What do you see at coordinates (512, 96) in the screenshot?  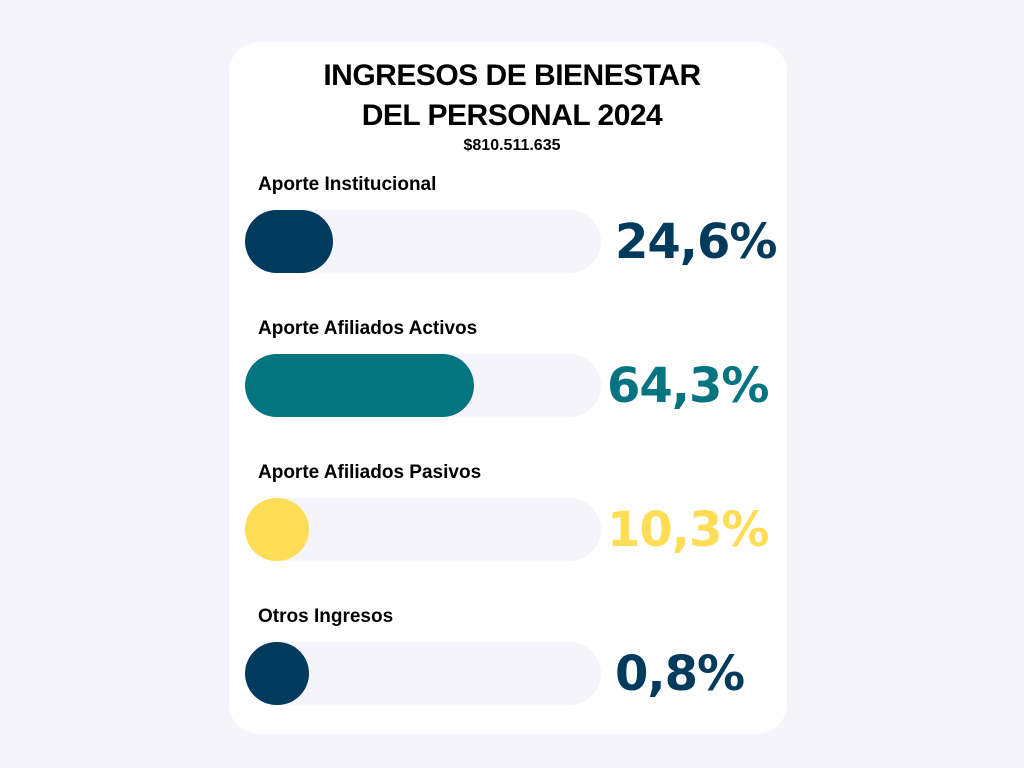 I see `chart-title: INGRESOS DE BIENESTAR DEL PERSONAL 2024` at bounding box center [512, 96].